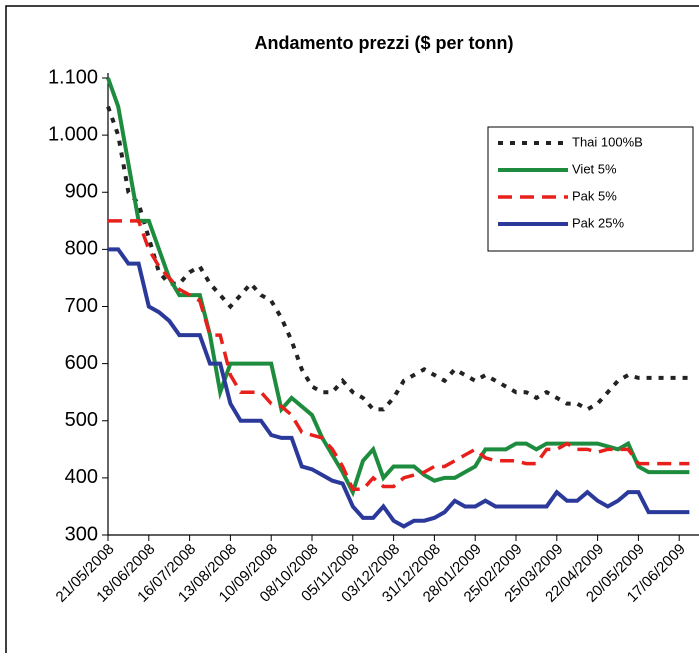  What do you see at coordinates (594, 195) in the screenshot?
I see `legend-label: Pak 5%` at bounding box center [594, 195].